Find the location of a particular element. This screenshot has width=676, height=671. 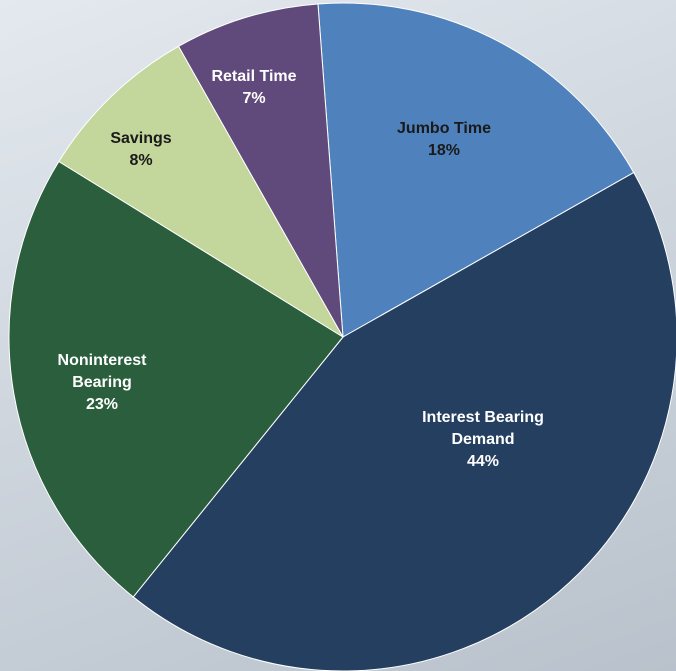

value-label: 23% is located at coordinates (102, 404).